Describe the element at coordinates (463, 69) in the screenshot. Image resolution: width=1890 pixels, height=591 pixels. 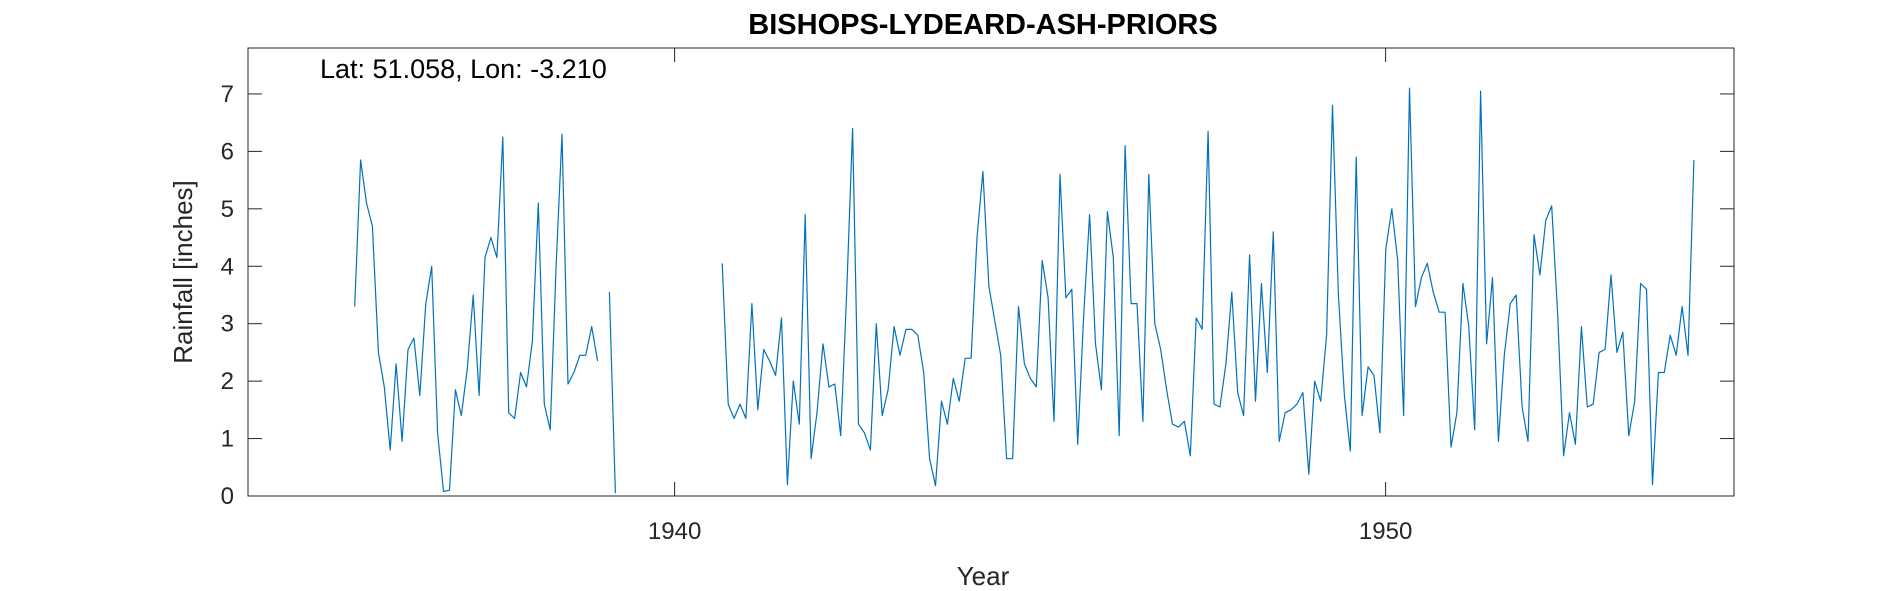
I see `location-annotation: Lat: 51.058, Lon: -3.210` at that location.